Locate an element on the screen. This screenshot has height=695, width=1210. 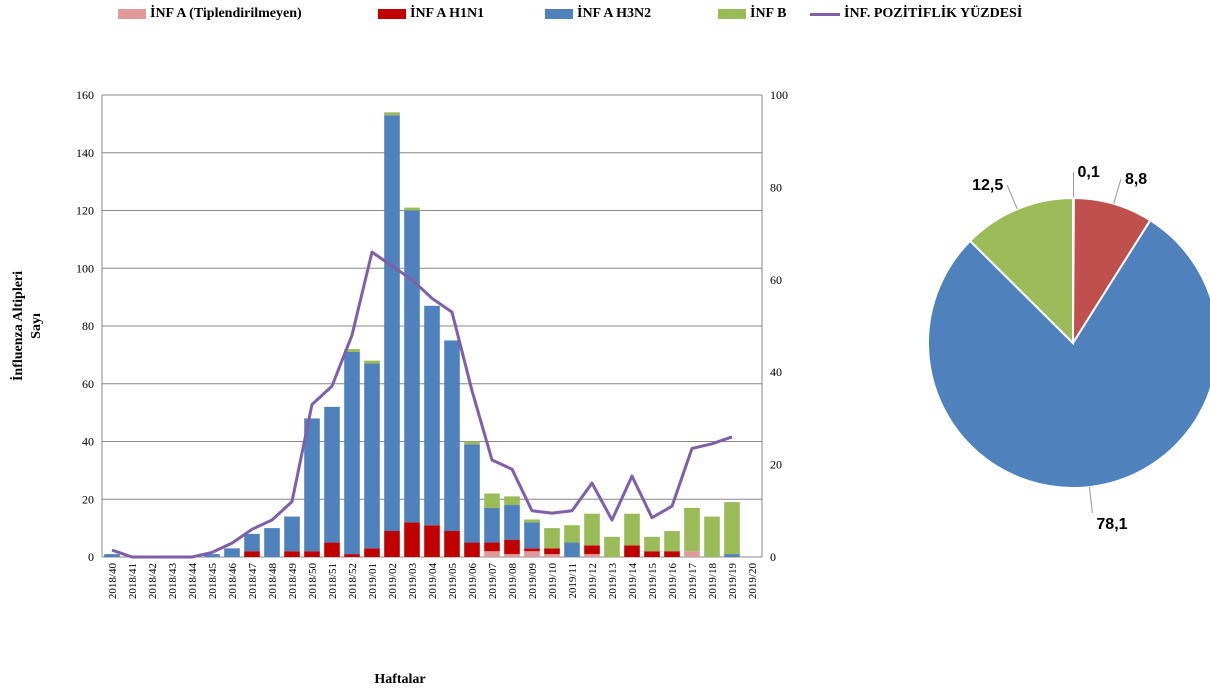
x-tick-label: 2019/16 is located at coordinates (673, 581).